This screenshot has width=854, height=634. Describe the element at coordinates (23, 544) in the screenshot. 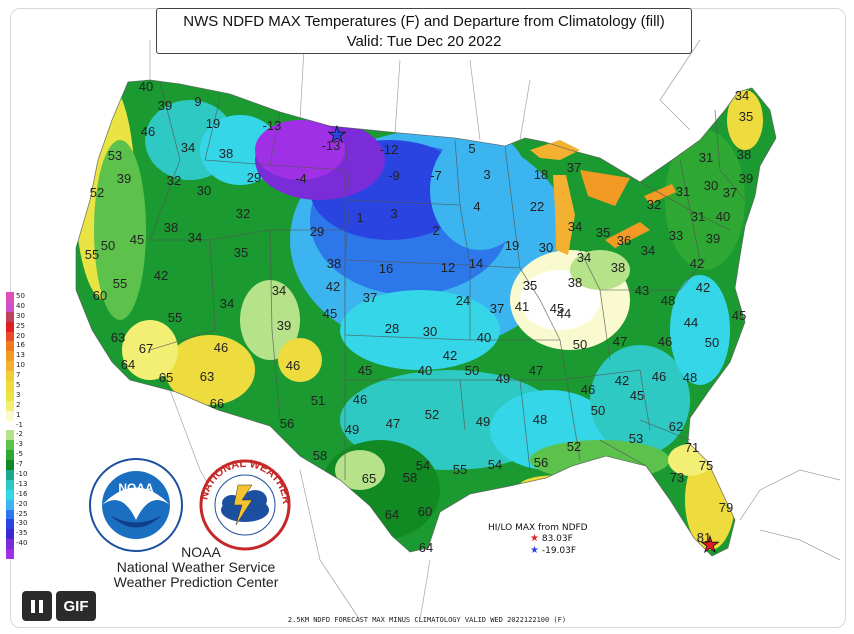

I see `legend-entry: -40` at that location.